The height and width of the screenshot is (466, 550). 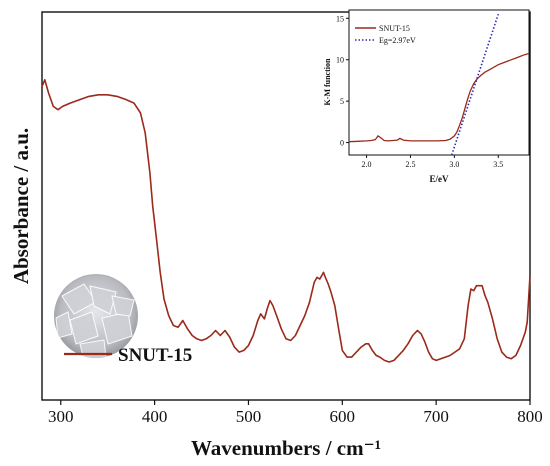 What do you see at coordinates (295, 413) in the screenshot?
I see `main-x-axis-ticks: 300 400 500 600 700 800` at bounding box center [295, 413].